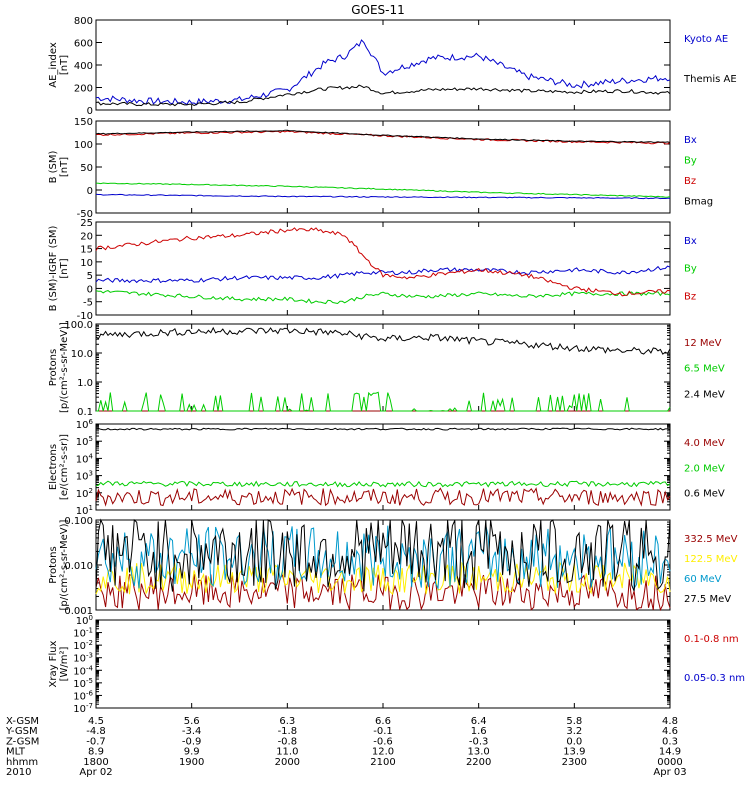  What do you see at coordinates (704, 494) in the screenshot?
I see `legend-entry: 0.6 MeV` at bounding box center [704, 494].